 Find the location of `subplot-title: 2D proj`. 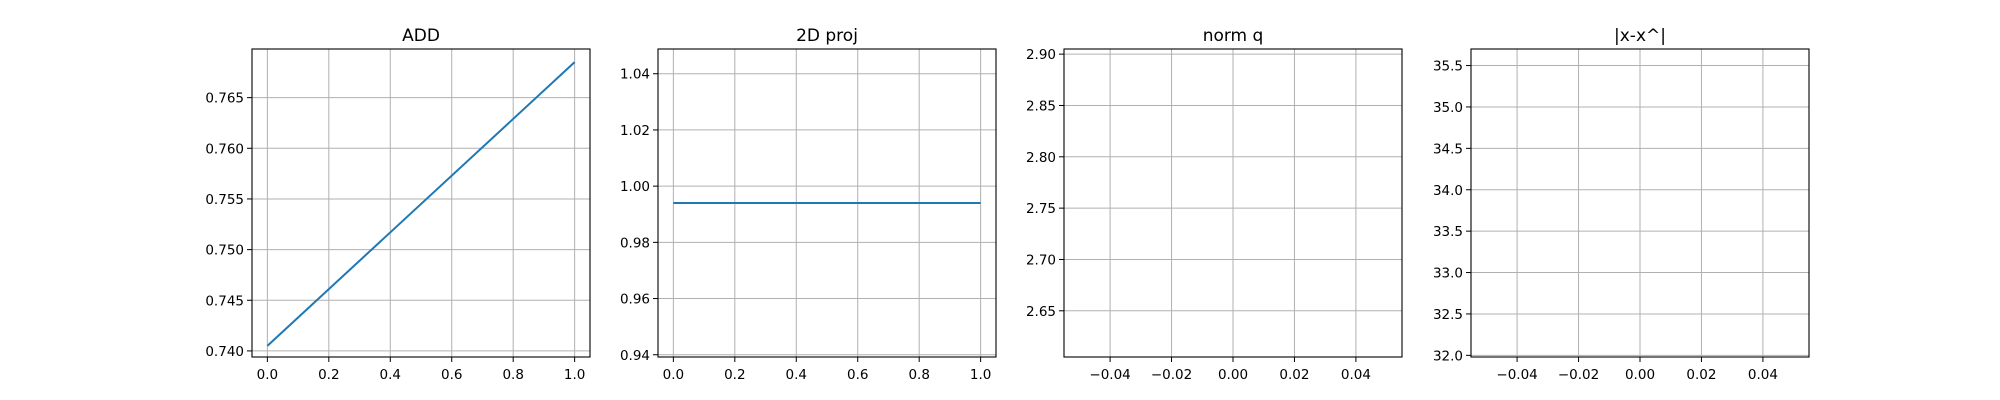

subplot-title: 2D proj is located at coordinates (827, 36).